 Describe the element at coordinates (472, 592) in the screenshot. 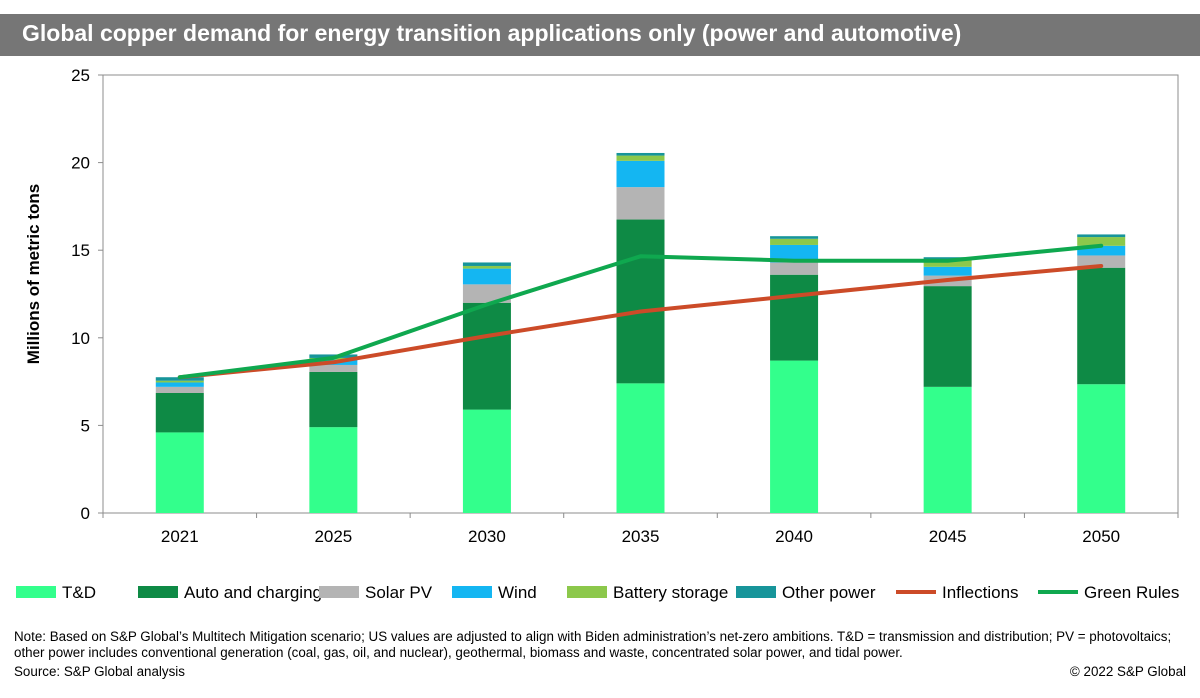

I see `legend-swatch-wind` at that location.